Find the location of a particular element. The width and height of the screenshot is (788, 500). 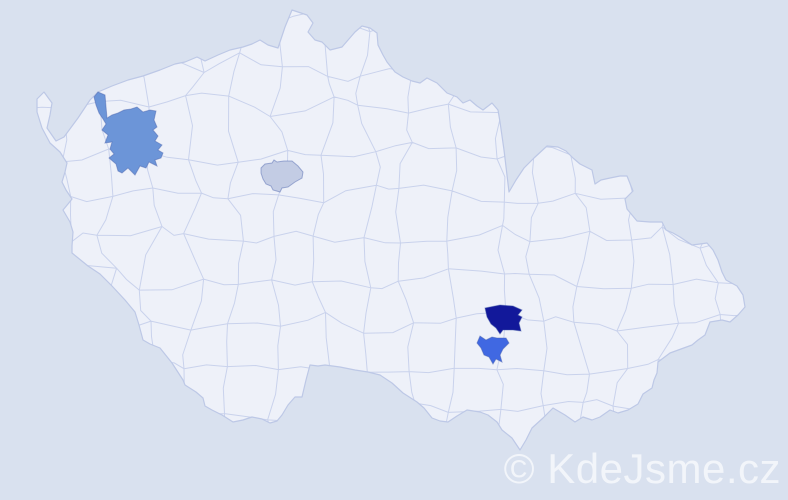

highlighted-district-west is located at coordinates (128, 133).